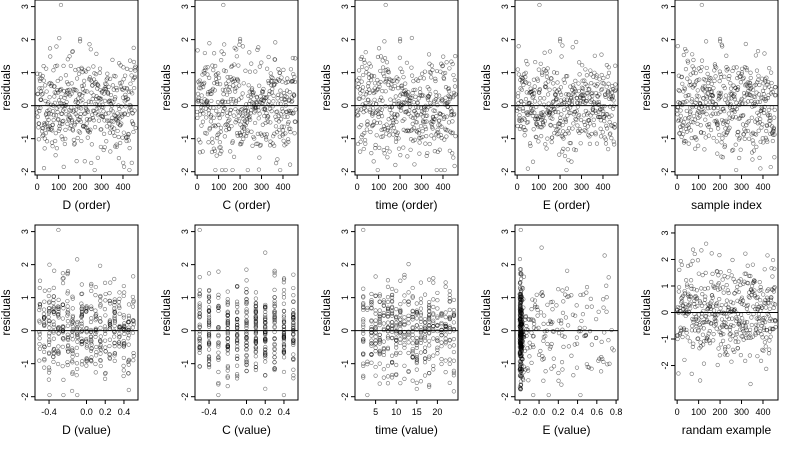  I want to click on x-tick-label: 200, so click(80, 187).